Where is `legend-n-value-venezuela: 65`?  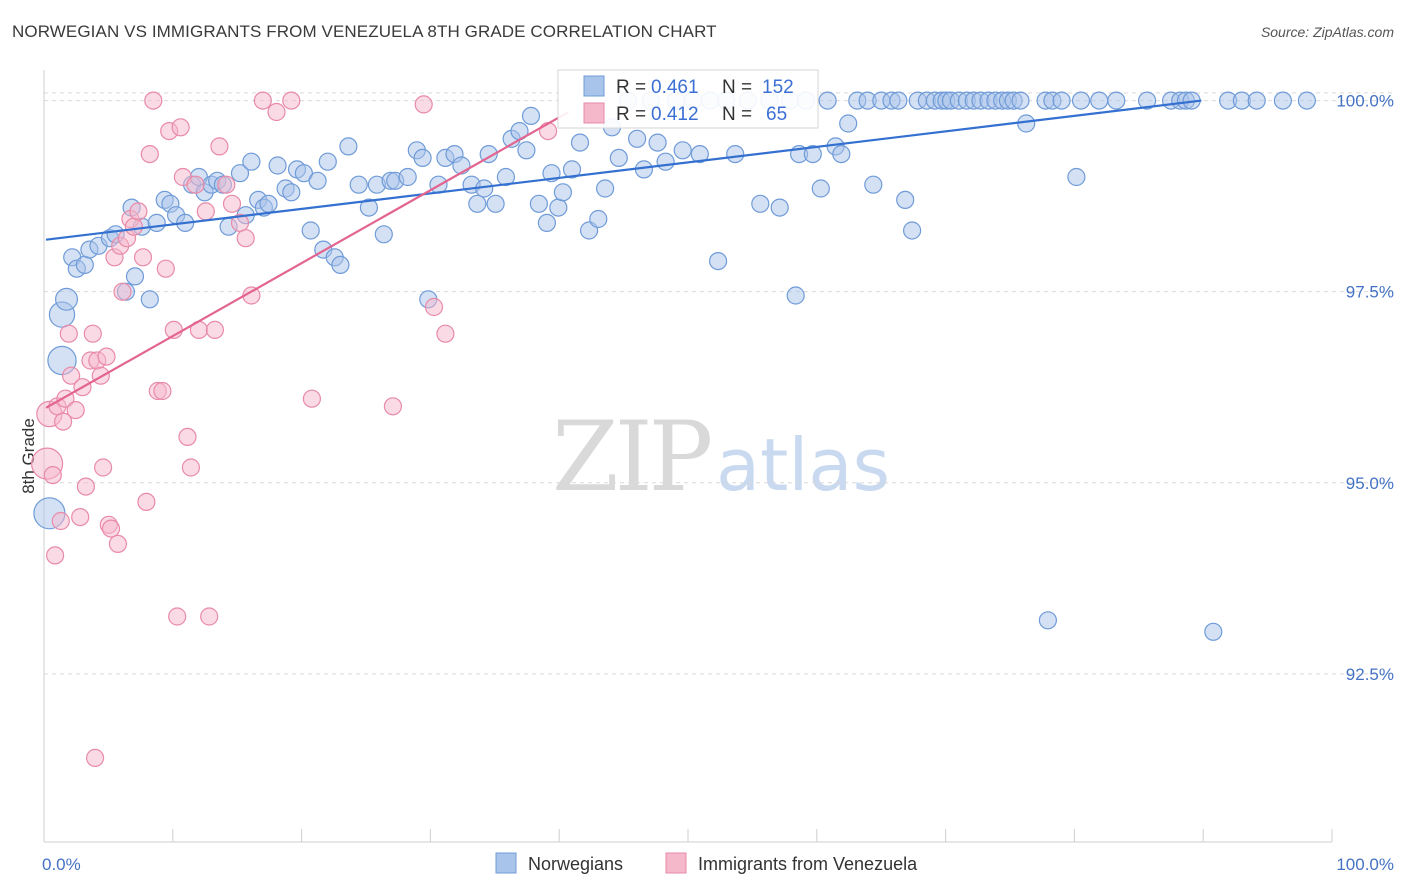
legend-n-value-venezuela: 65 is located at coordinates (776, 114).